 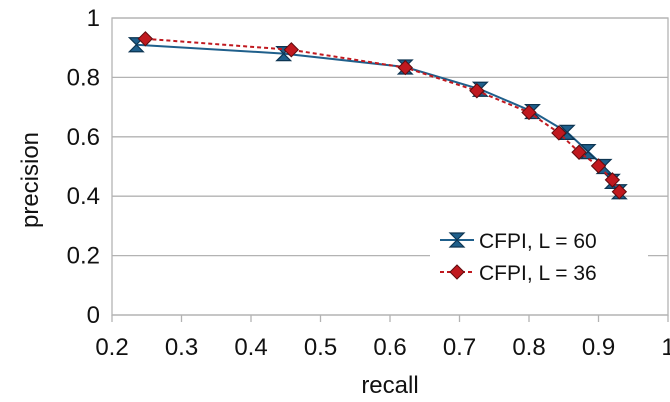 What do you see at coordinates (459, 347) in the screenshot?
I see `x-tick-label: 0.7` at bounding box center [459, 347].